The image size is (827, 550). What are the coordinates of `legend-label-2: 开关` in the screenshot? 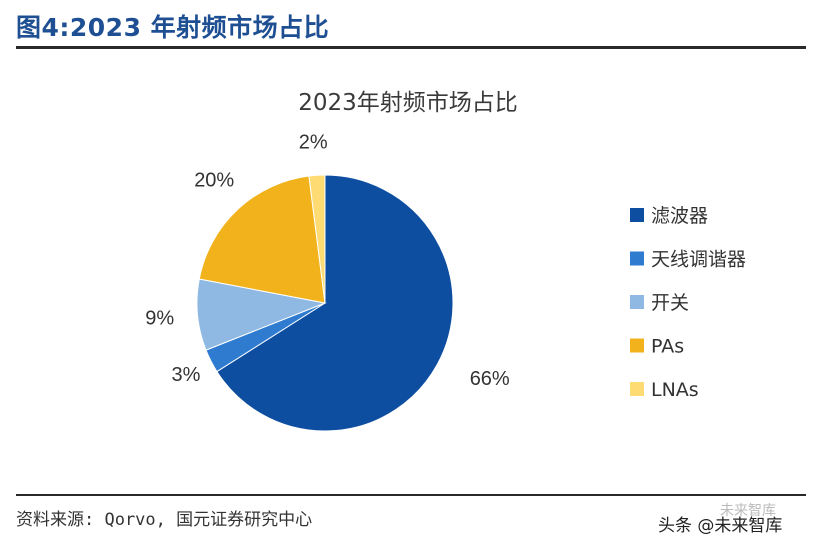 It's located at (670, 303).